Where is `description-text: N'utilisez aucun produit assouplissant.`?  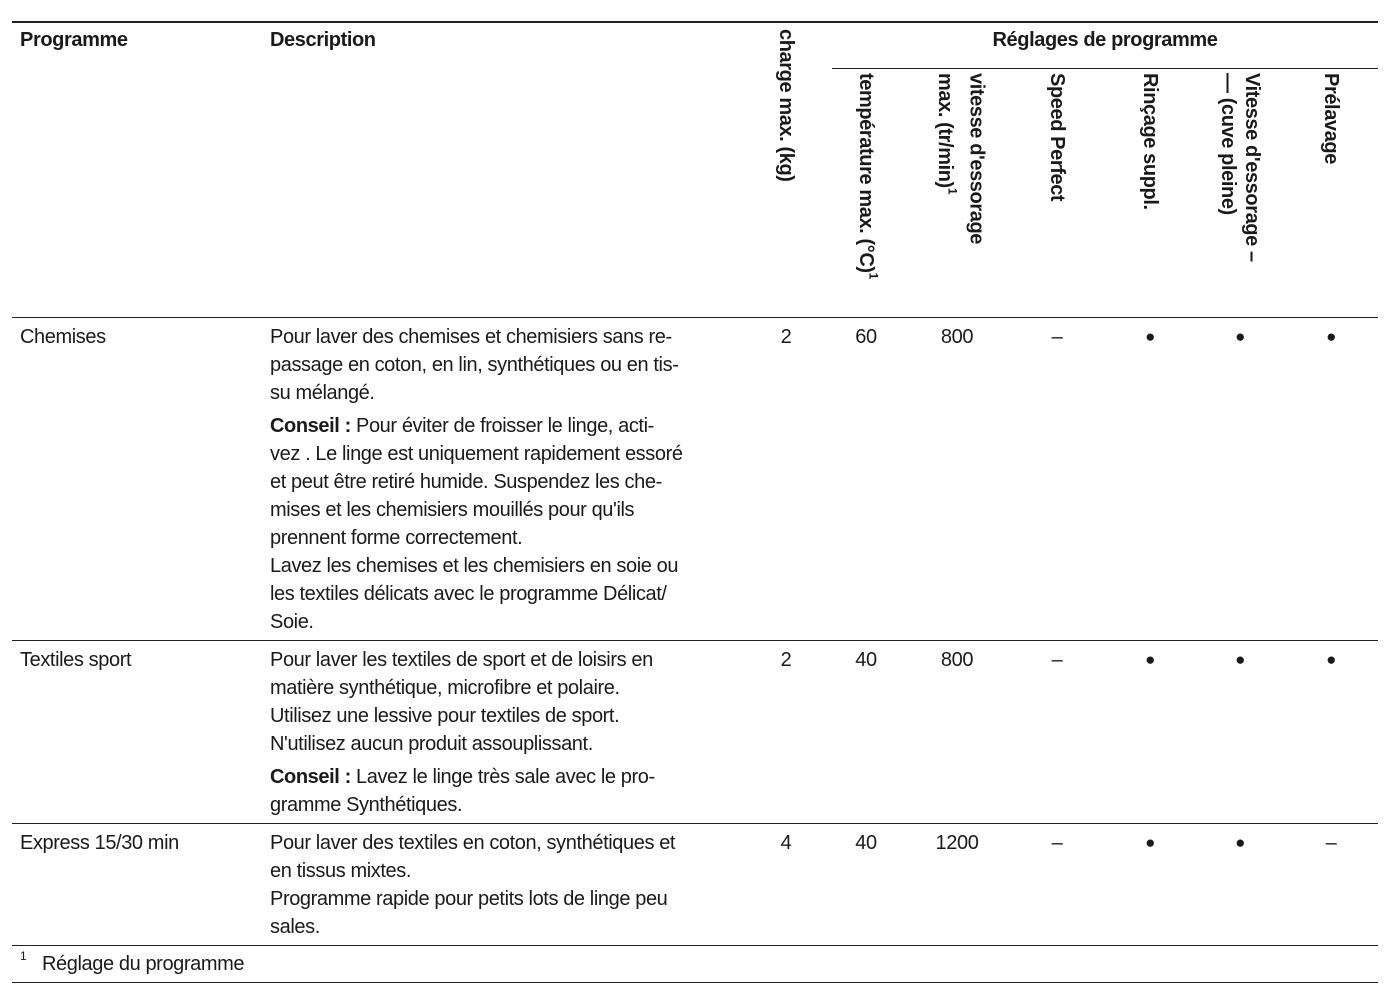 description-text: N'utilisez aucun produit assouplissant. is located at coordinates (431, 744).